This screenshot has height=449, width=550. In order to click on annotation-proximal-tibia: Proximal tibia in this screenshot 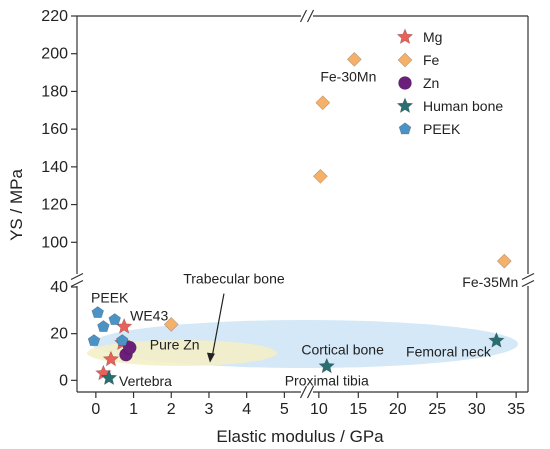, I will do `click(327, 380)`.